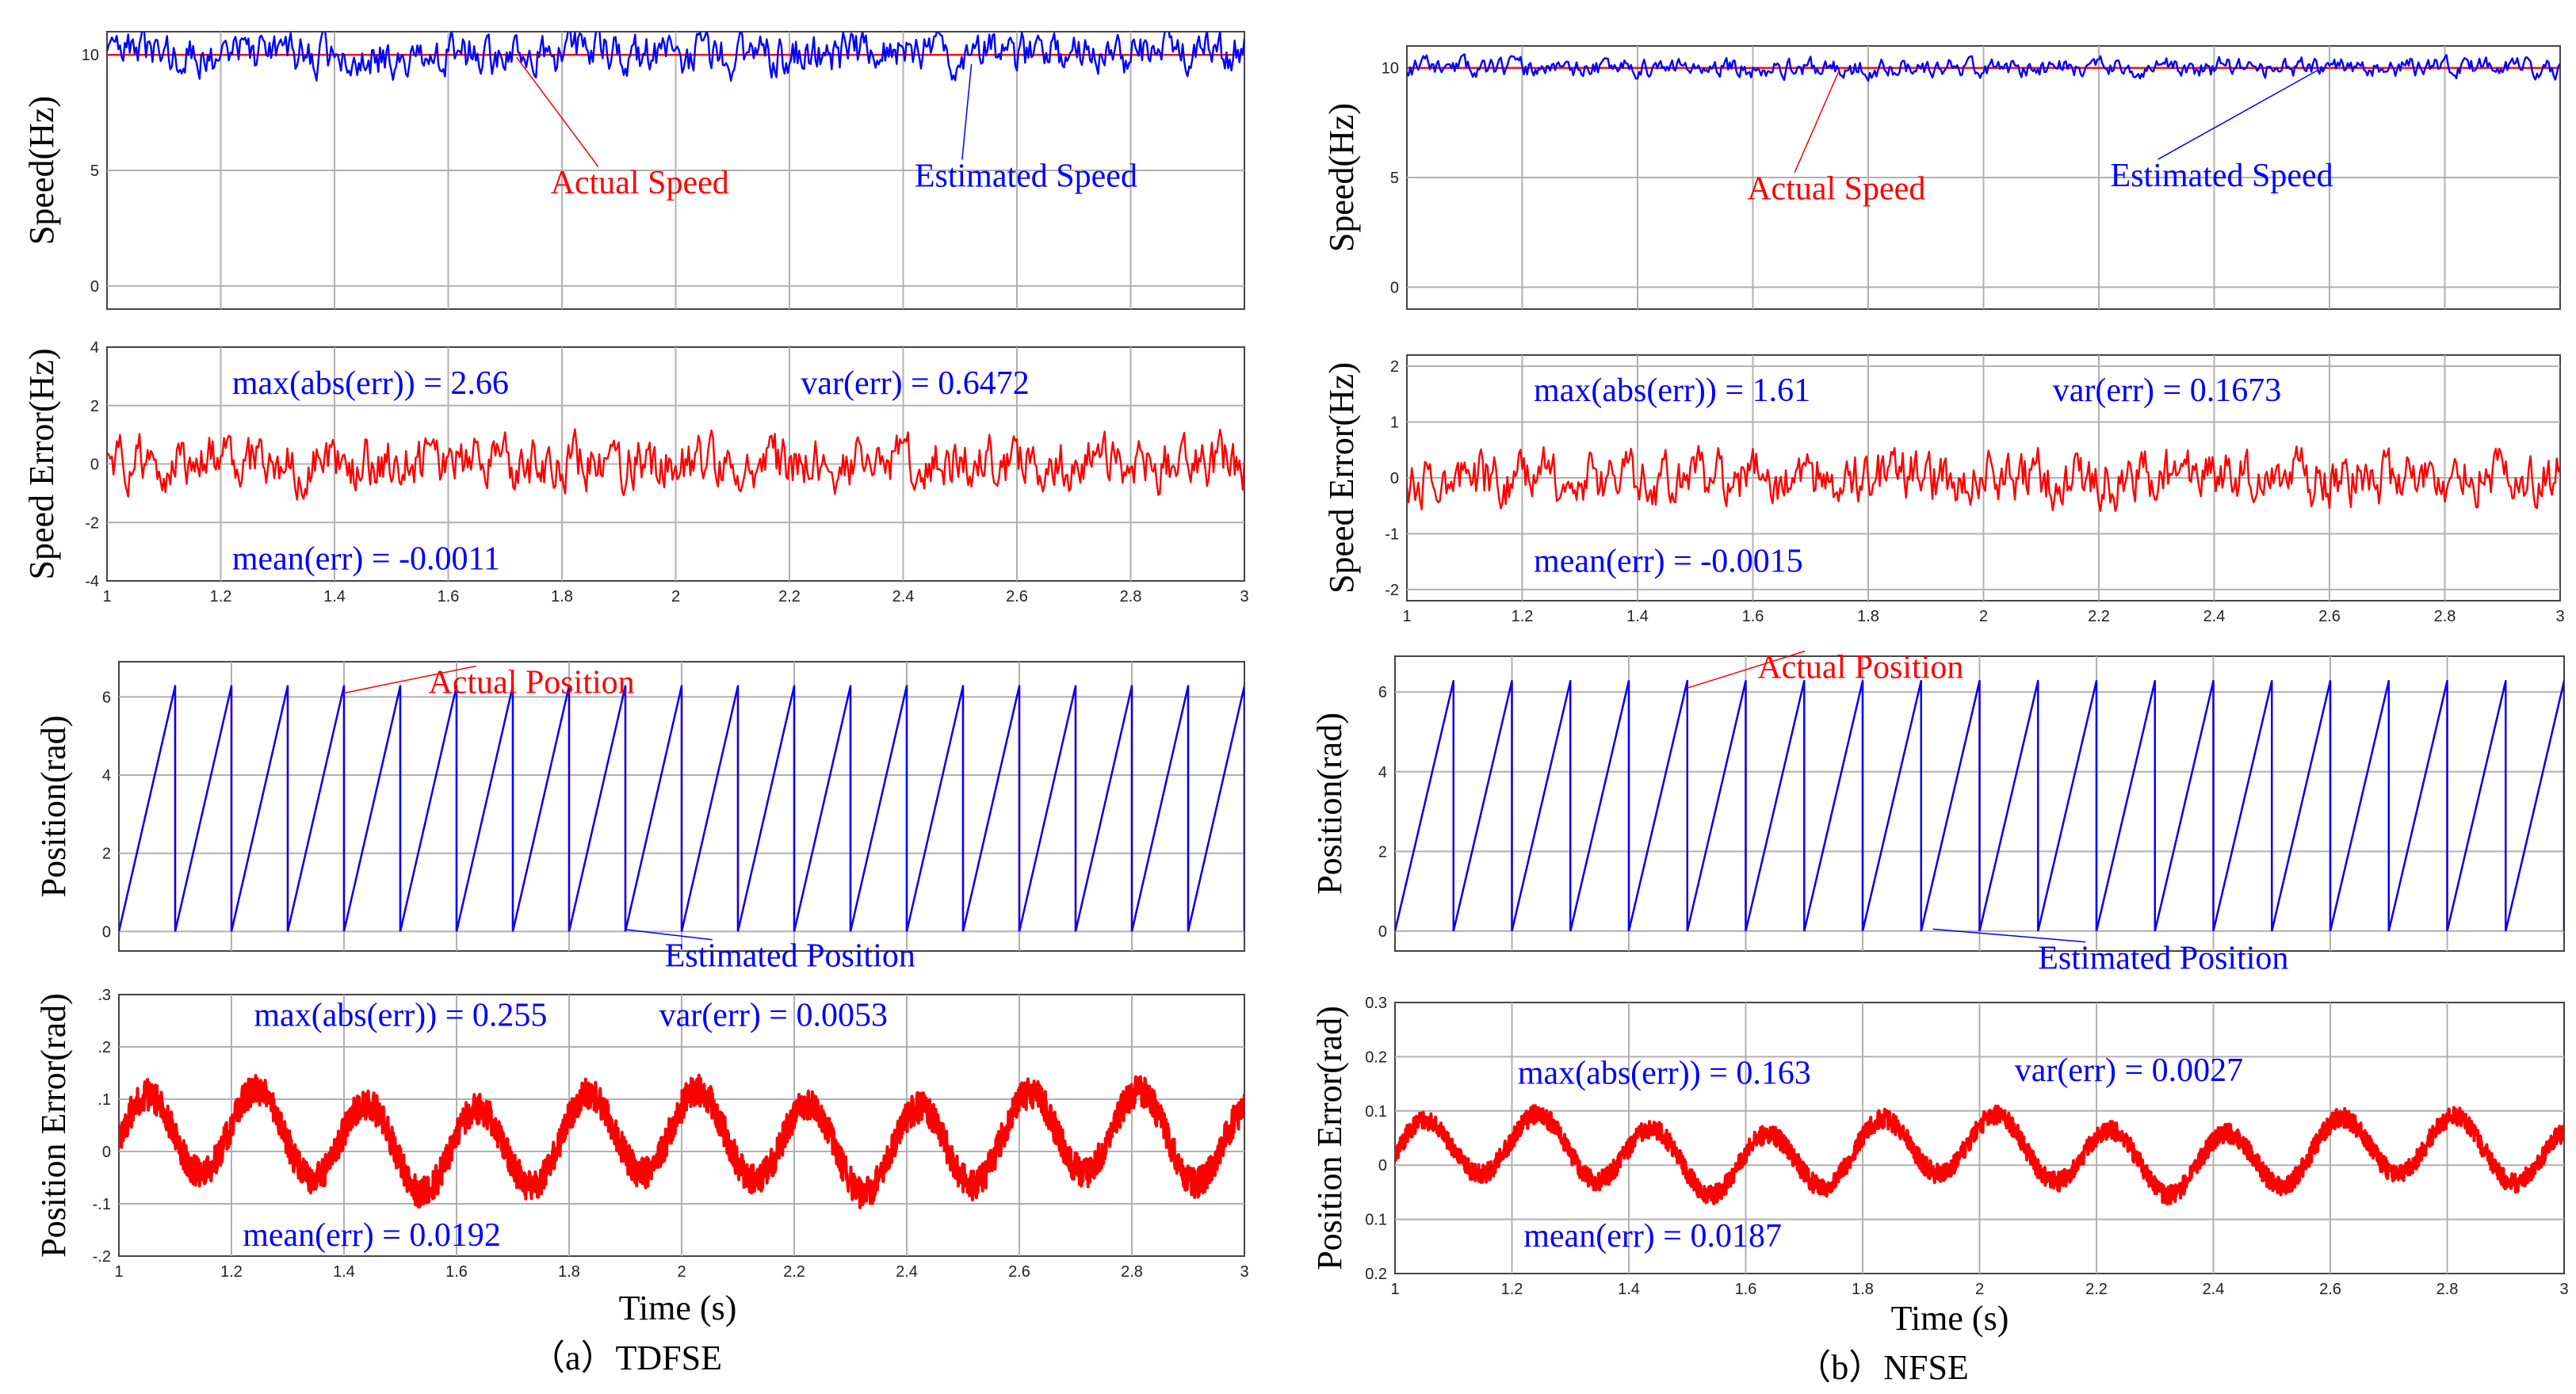 This screenshot has width=2576, height=1394. I want to click on x-tick-label: 1.2, so click(1512, 1289).